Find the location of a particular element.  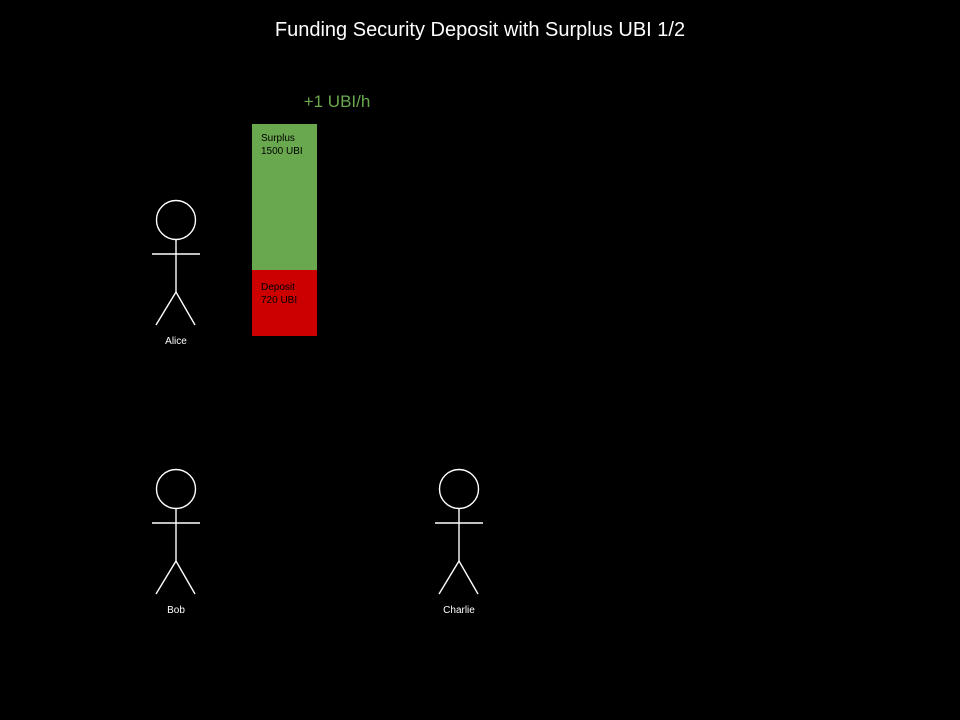

surplus-block: Surplus 1500 UBI is located at coordinates (284, 197).